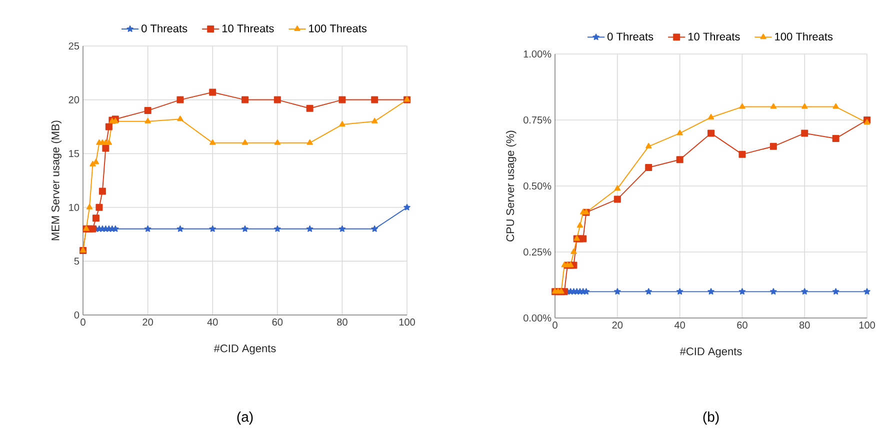 The width and height of the screenshot is (882, 440). What do you see at coordinates (77, 315) in the screenshot?
I see `y-tick-label: 0` at bounding box center [77, 315].